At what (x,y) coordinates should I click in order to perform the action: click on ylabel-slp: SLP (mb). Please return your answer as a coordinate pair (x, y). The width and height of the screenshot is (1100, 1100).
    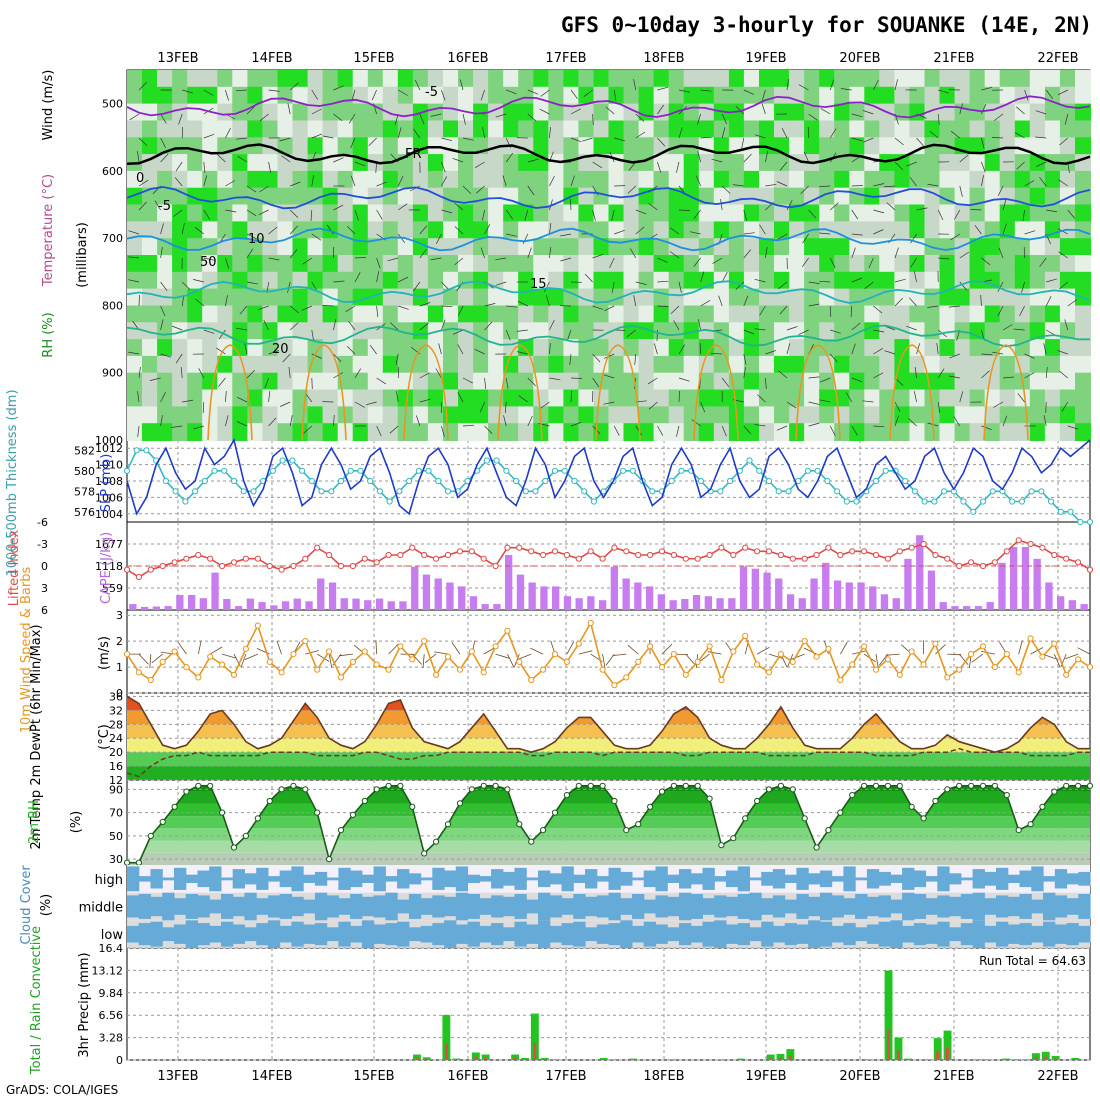
    Looking at the image, I should click on (106, 483).